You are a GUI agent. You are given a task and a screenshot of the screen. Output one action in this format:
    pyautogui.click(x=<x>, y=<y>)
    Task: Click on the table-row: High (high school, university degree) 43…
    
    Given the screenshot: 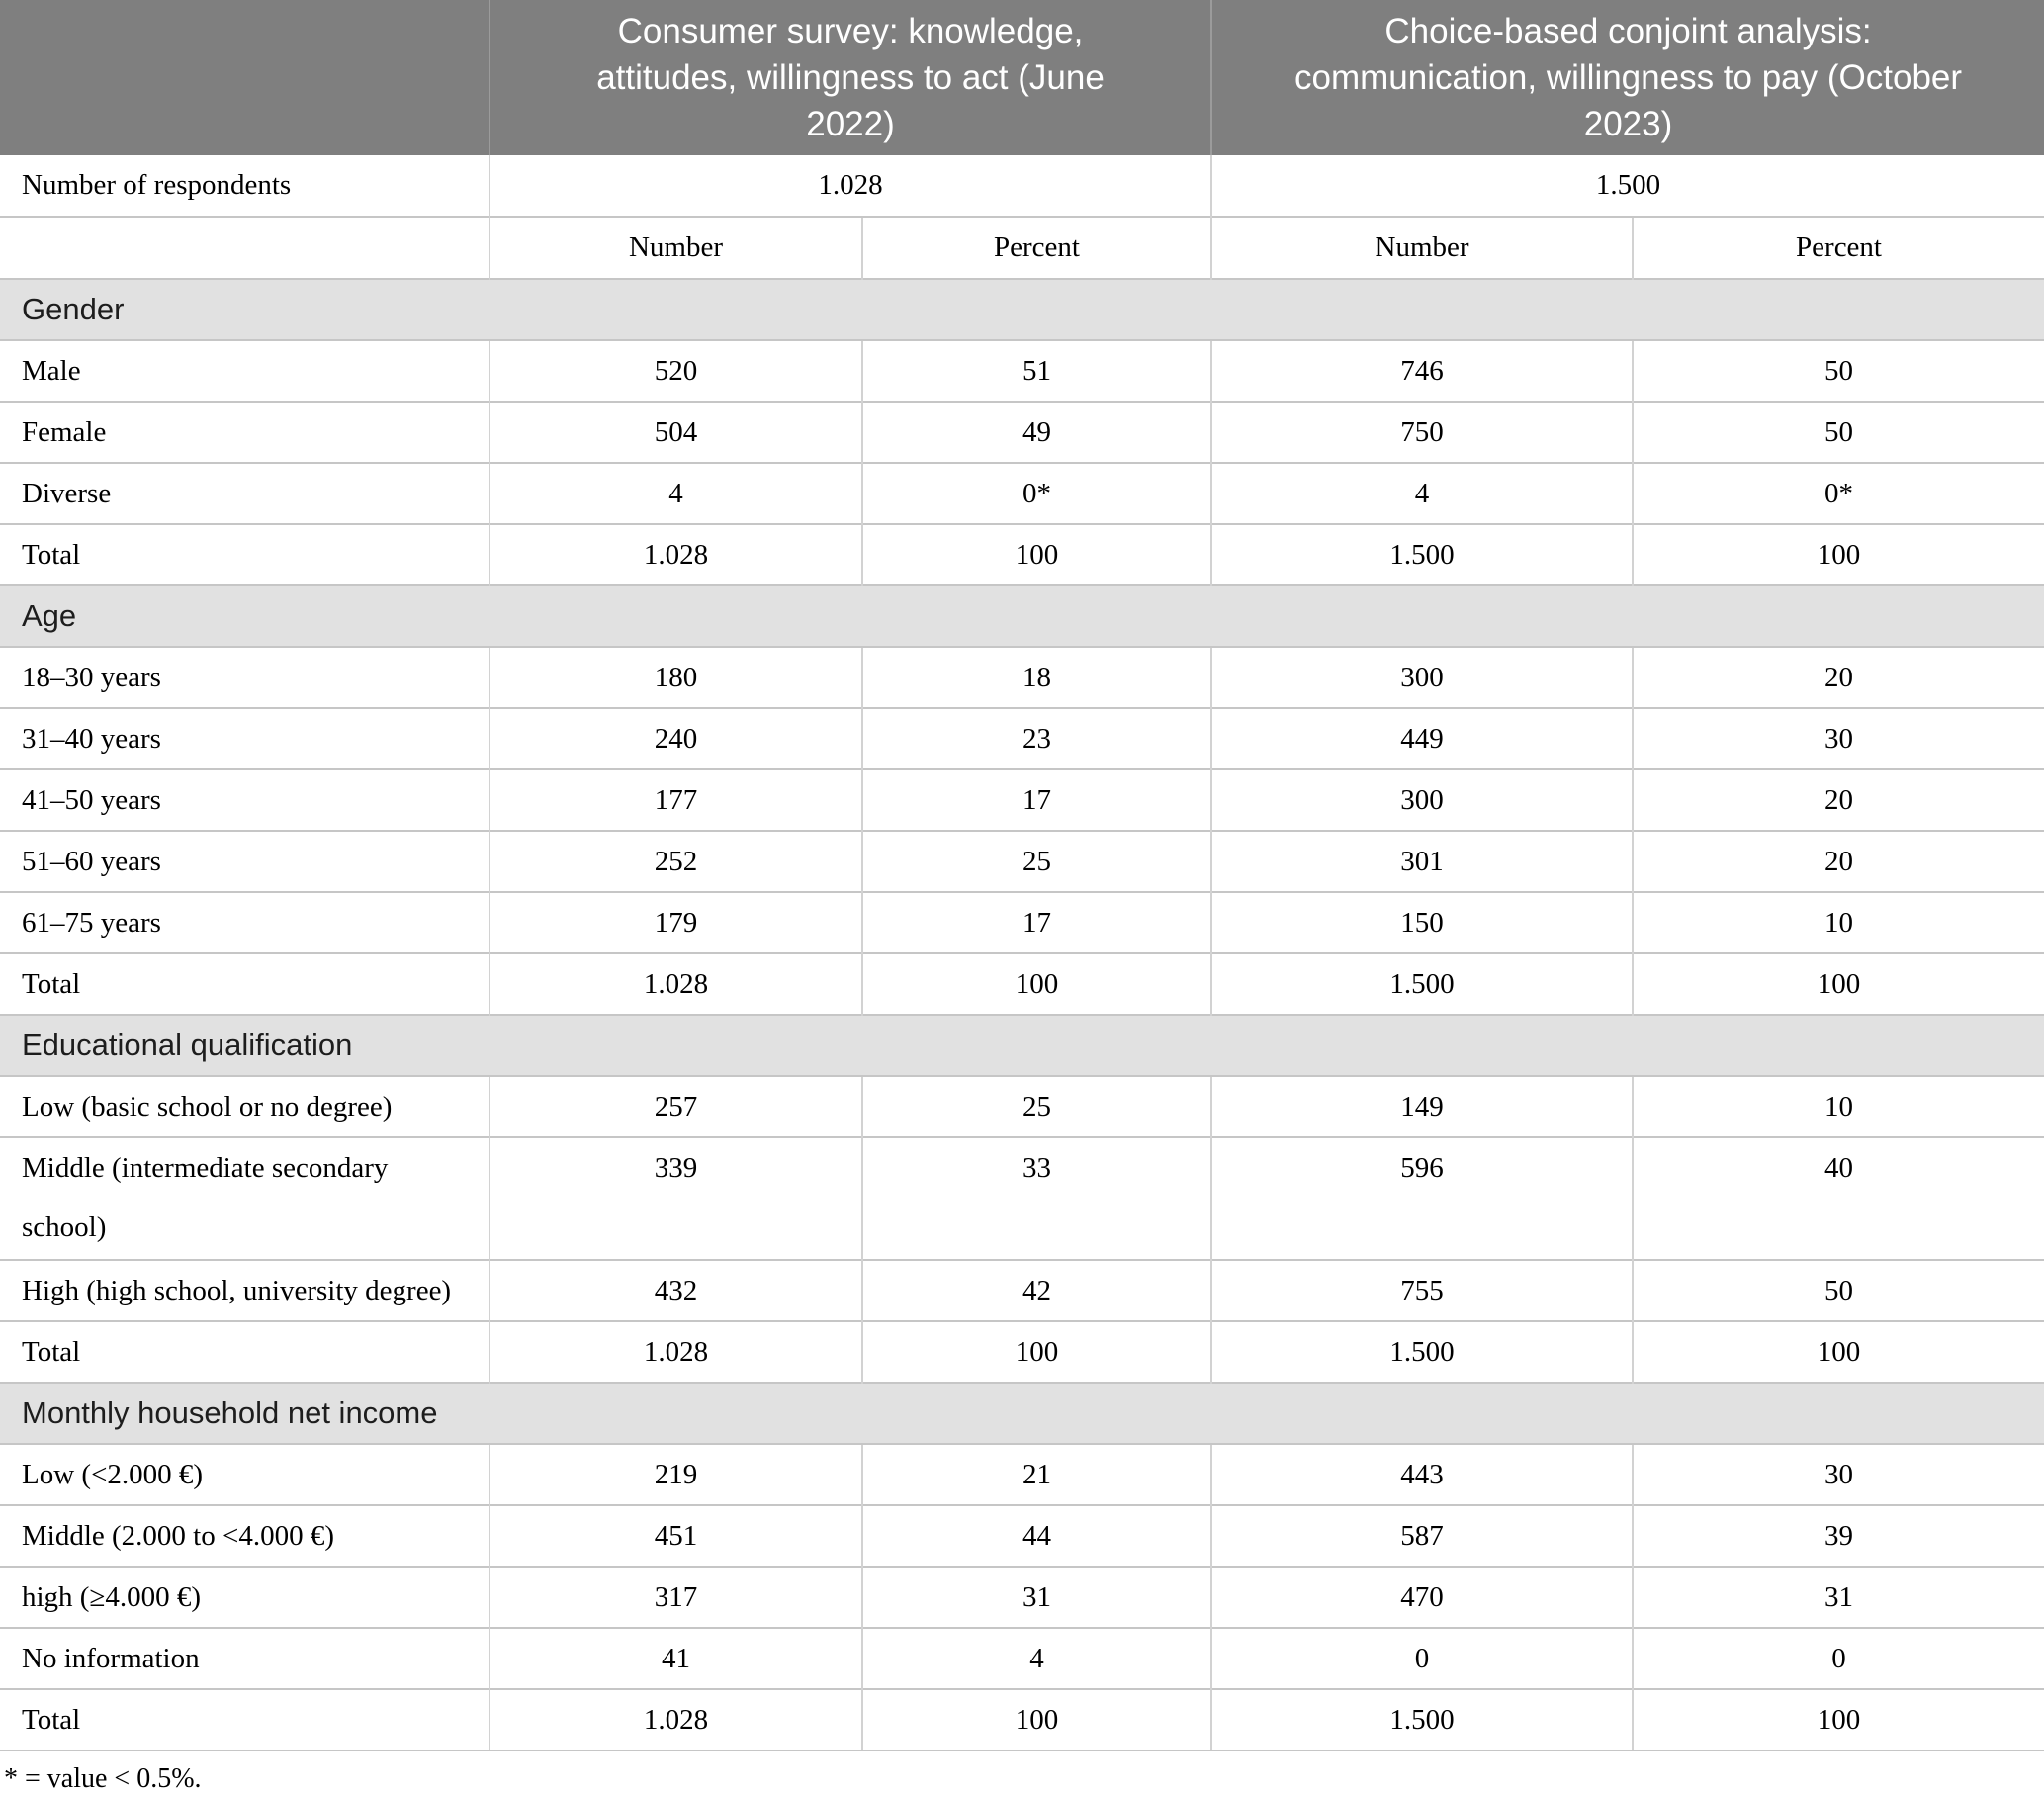 What is the action you would take?
    pyautogui.click(x=1022, y=1290)
    